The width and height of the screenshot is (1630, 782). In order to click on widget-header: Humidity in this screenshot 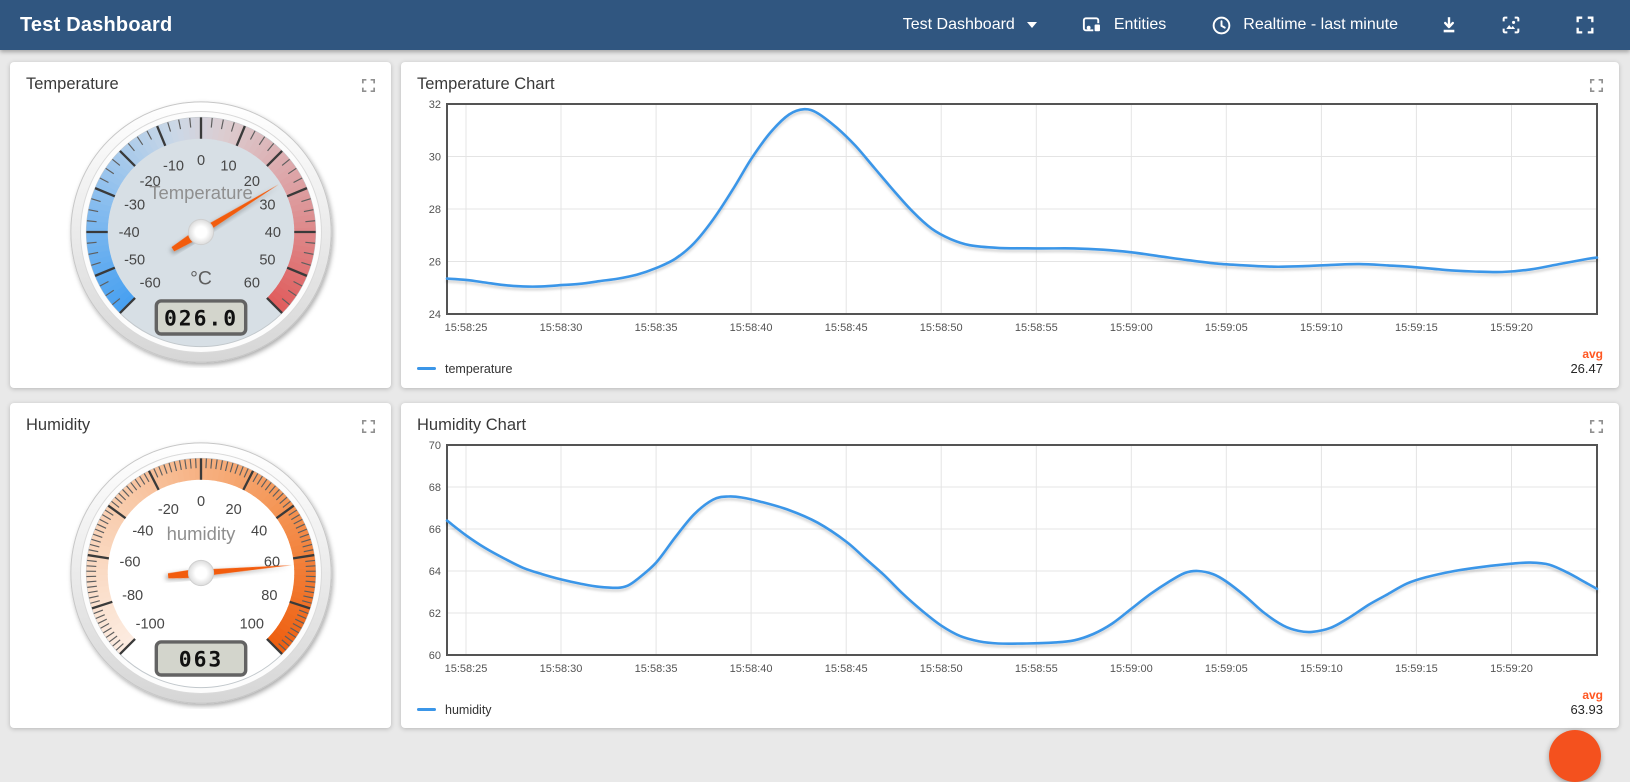, I will do `click(200, 419)`.